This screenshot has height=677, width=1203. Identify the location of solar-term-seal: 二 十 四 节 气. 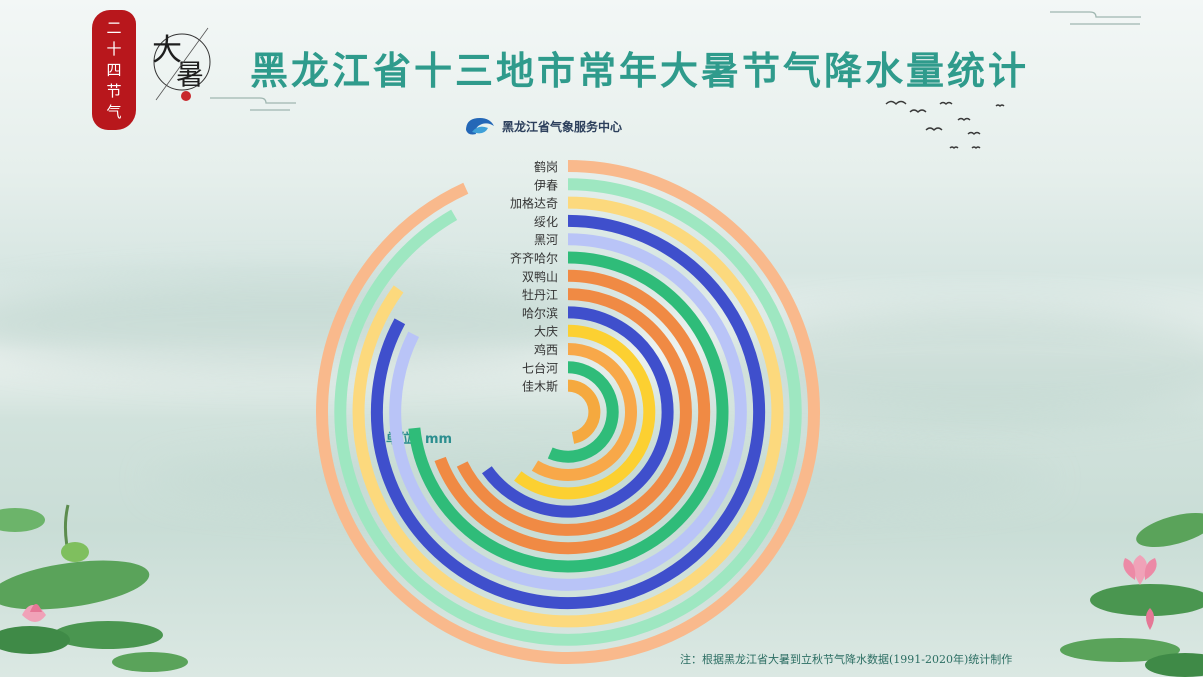
(114, 70).